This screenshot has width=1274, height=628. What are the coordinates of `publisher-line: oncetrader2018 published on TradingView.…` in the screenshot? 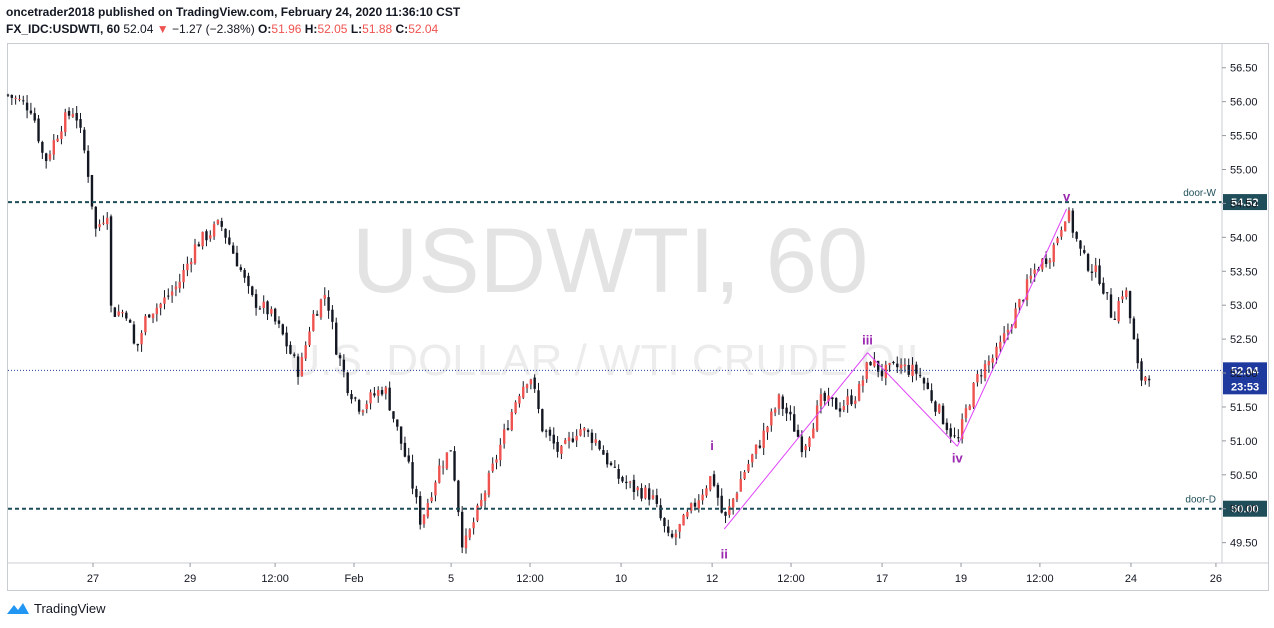 It's located at (233, 12).